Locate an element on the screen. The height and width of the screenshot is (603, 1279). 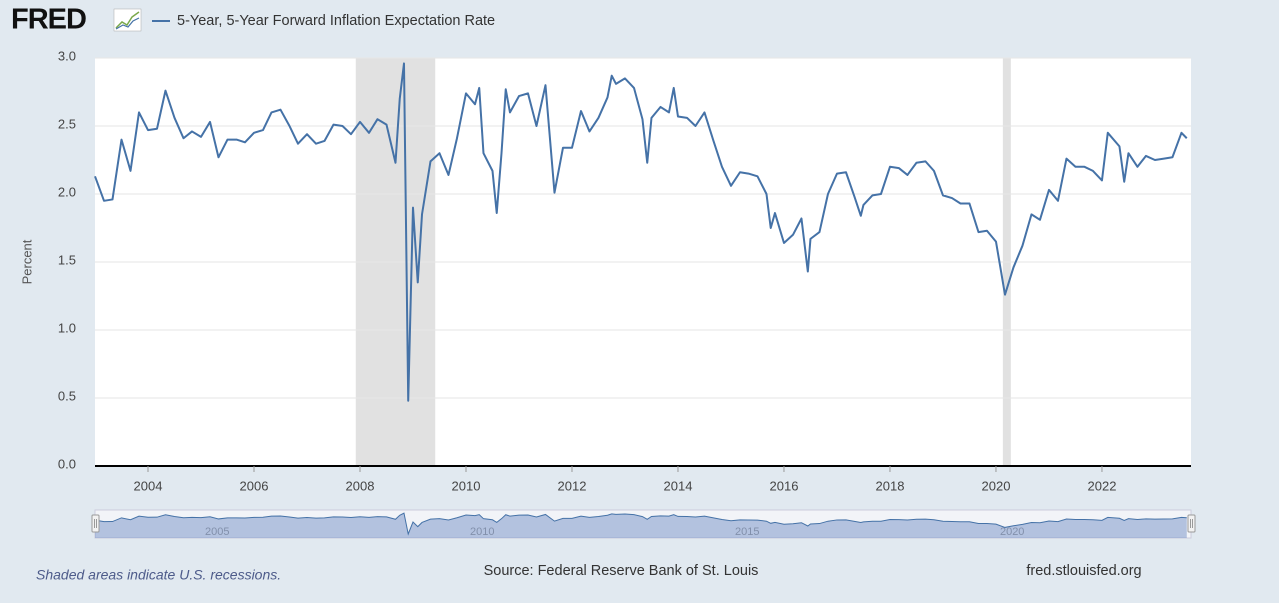
y-tick-label: 1.0 is located at coordinates (67, 327).